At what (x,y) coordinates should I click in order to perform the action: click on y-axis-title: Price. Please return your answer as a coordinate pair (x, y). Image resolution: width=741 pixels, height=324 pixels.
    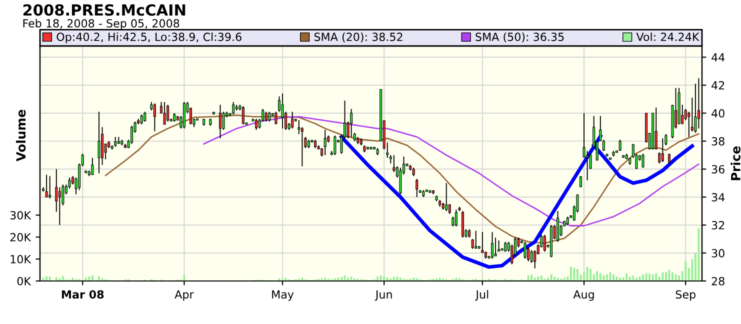
    Looking at the image, I should click on (735, 163).